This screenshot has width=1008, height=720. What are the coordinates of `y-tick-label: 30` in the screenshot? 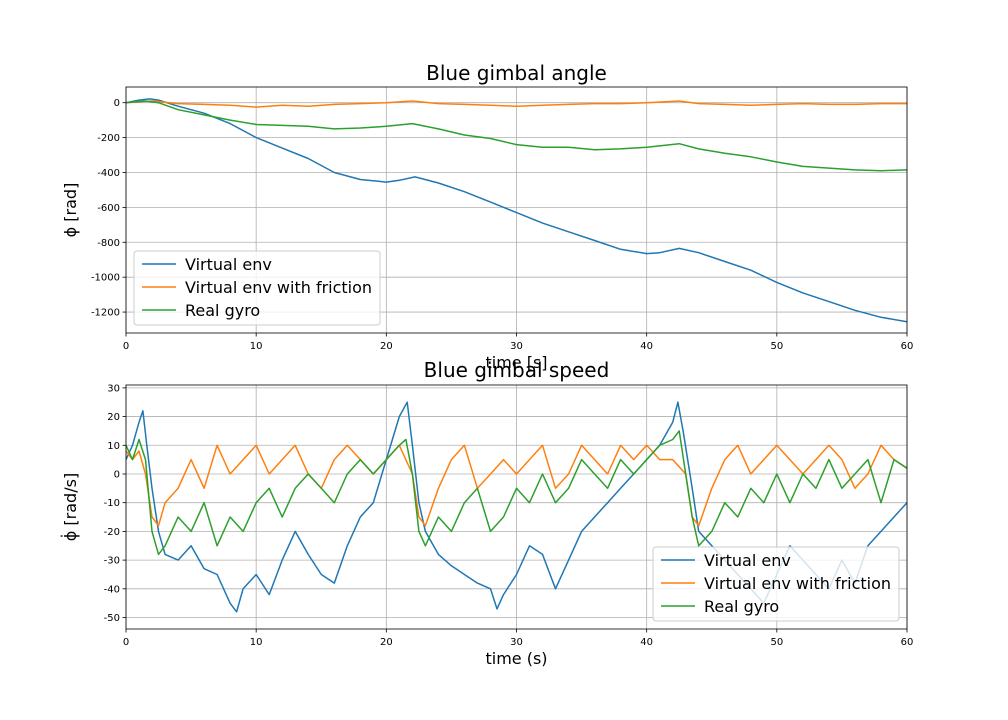 It's located at (113, 388).